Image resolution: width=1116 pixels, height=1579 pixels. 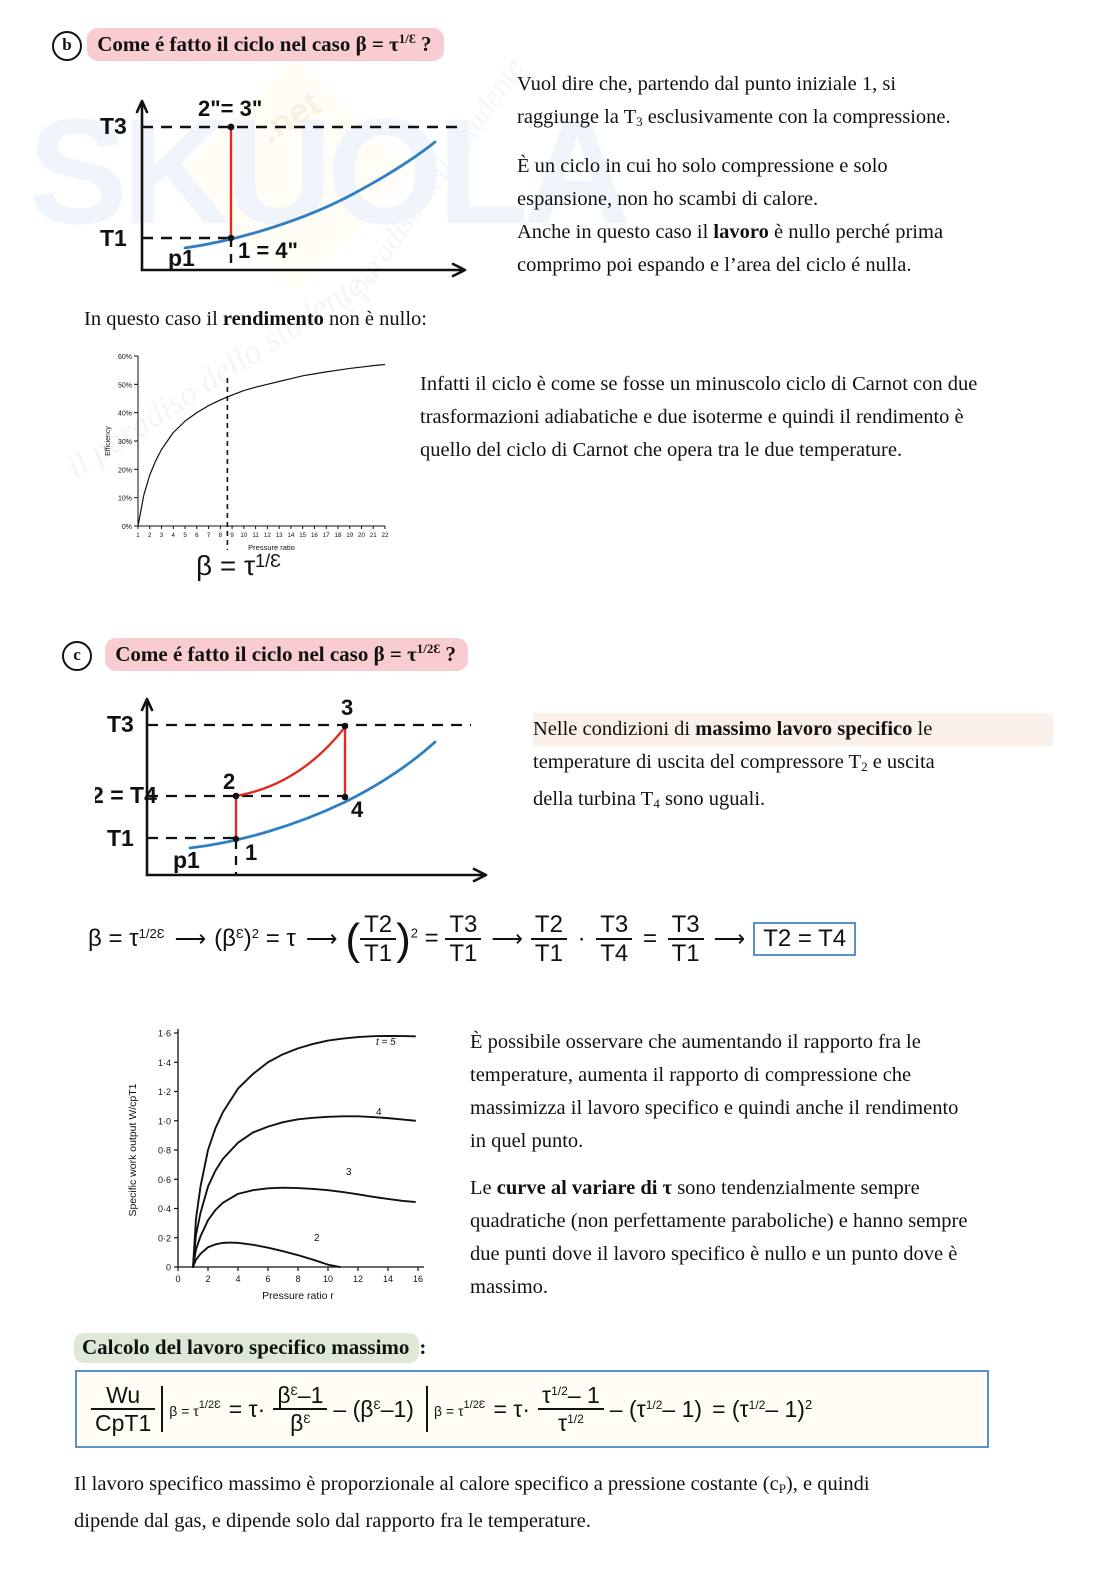 What do you see at coordinates (266, 654) in the screenshot?
I see `section-c-title-text: Come é fatto il ciclo nel caso β = τ` at bounding box center [266, 654].